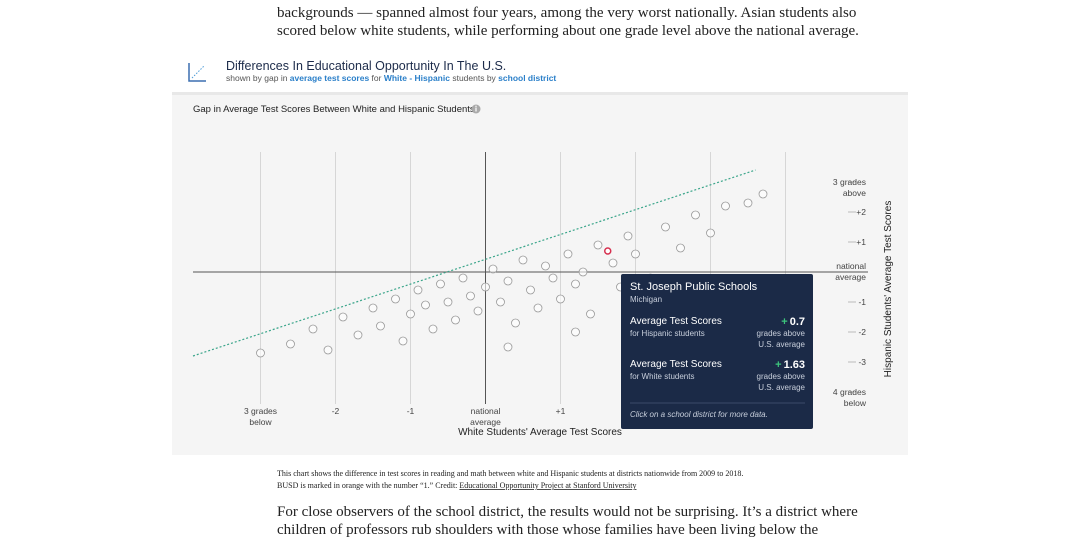 This screenshot has height=541, width=1080. I want to click on y-axis-label: Hispanic Students' Average Test Scores, so click(888, 289).